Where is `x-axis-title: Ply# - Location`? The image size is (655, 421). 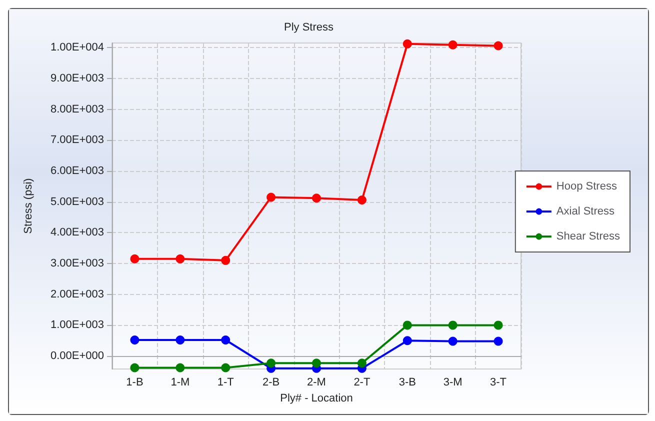
x-axis-title: Ply# - Location is located at coordinates (316, 398).